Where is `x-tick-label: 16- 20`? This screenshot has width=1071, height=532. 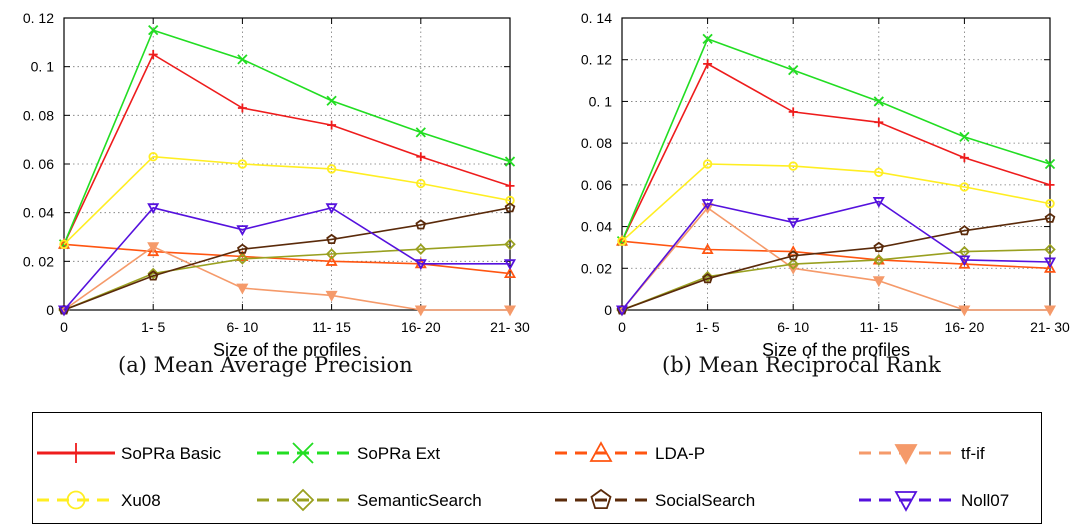 x-tick-label: 16- 20 is located at coordinates (965, 327).